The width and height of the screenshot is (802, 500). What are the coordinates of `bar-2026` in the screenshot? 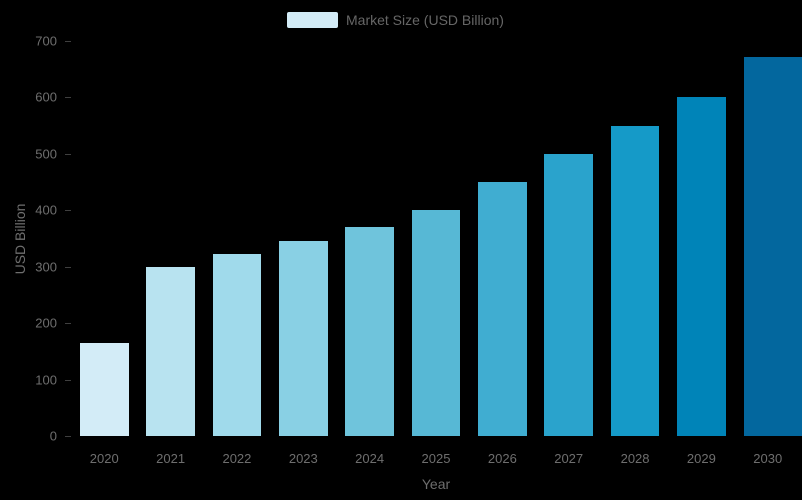 It's located at (502, 308).